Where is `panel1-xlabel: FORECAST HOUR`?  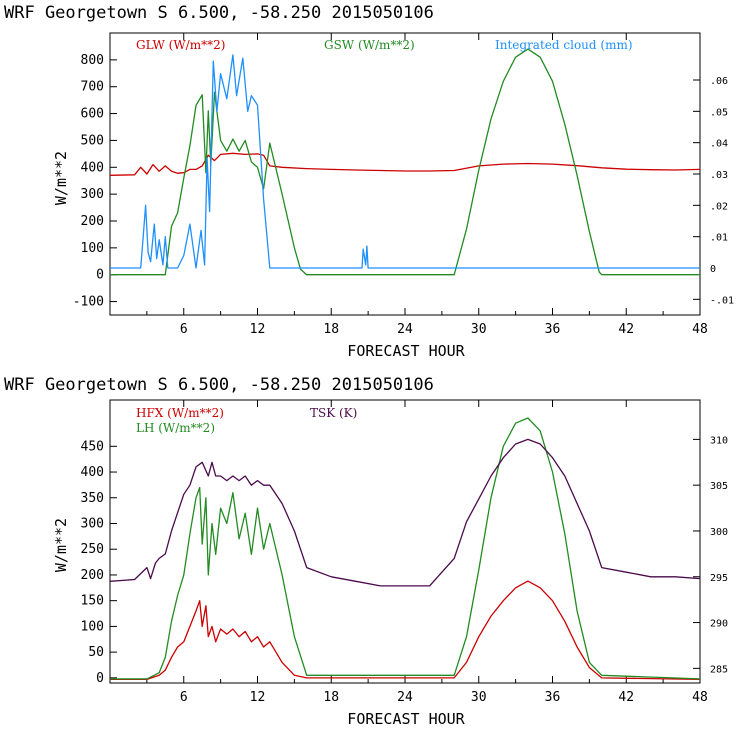
panel1-xlabel: FORECAST HOUR is located at coordinates (406, 351).